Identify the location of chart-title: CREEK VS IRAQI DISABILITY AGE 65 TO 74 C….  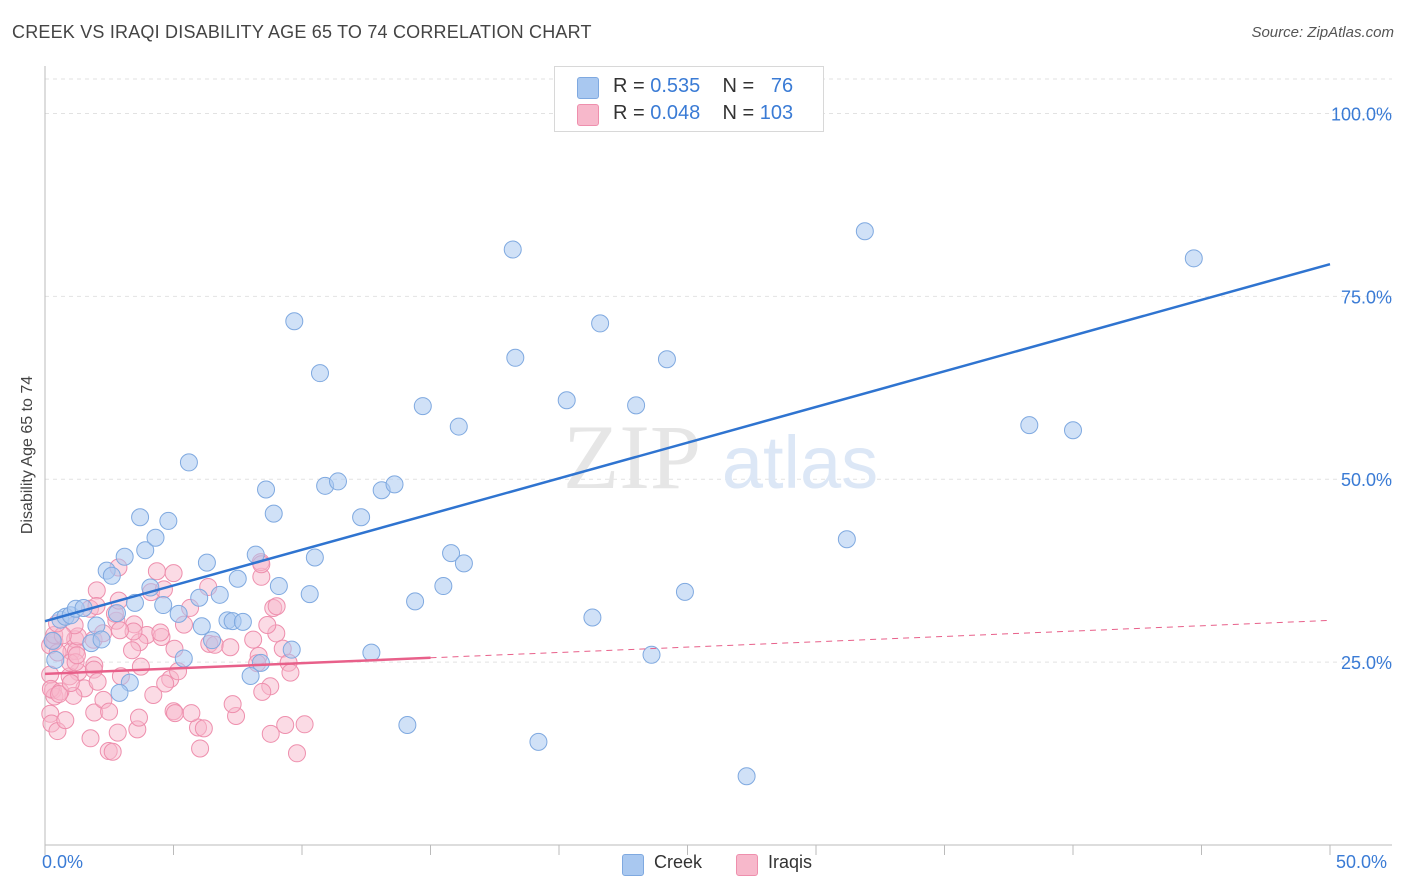
(302, 32).